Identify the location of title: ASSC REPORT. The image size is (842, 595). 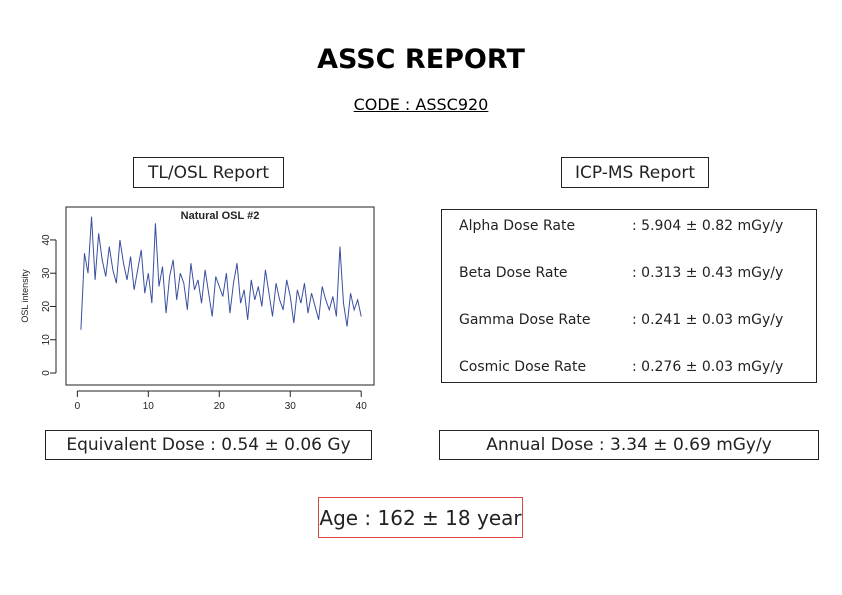
(421, 59).